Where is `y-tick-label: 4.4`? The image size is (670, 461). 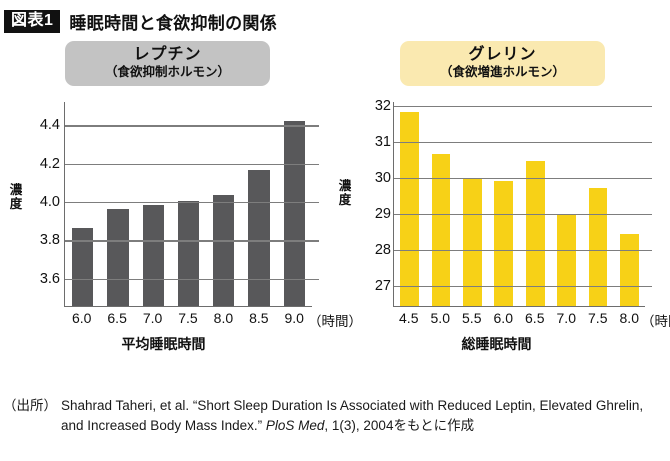 y-tick-label: 4.4 is located at coordinates (49, 125).